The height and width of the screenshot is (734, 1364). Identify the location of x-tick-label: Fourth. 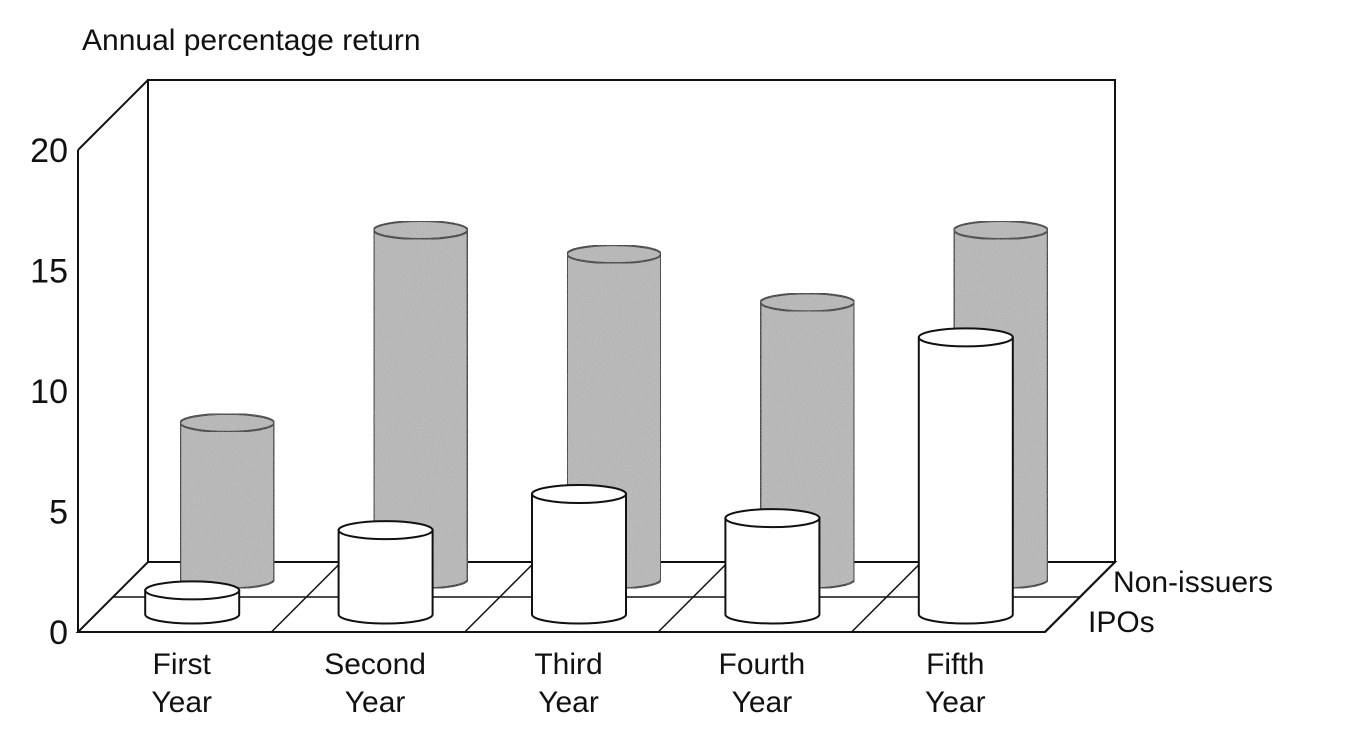
(762, 664).